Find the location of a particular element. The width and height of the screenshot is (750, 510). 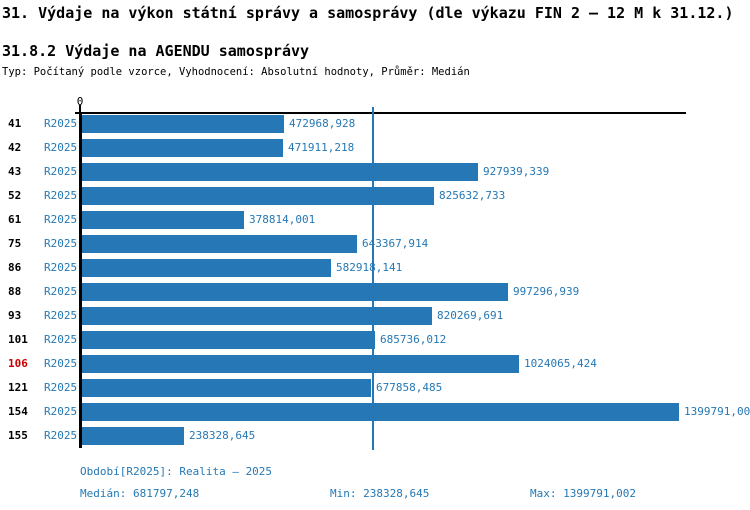

chart-row: 52 R2025 825632,733 is located at coordinates (375, 196).